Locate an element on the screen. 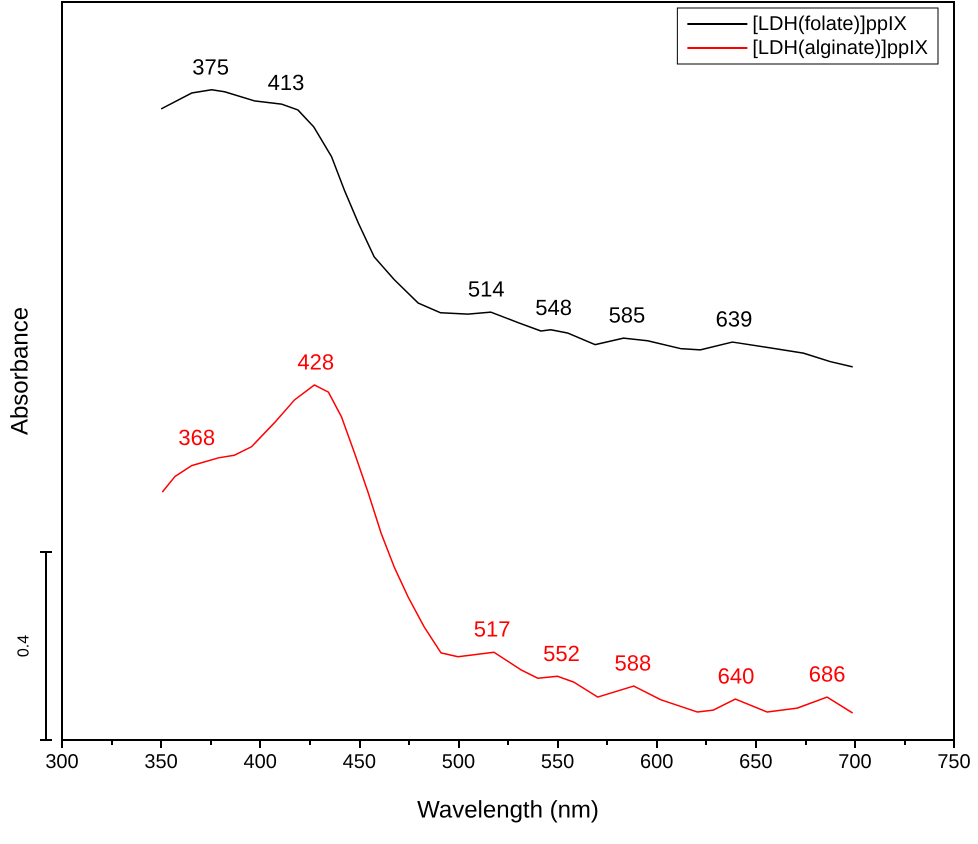  annotation: 514 is located at coordinates (486, 289).